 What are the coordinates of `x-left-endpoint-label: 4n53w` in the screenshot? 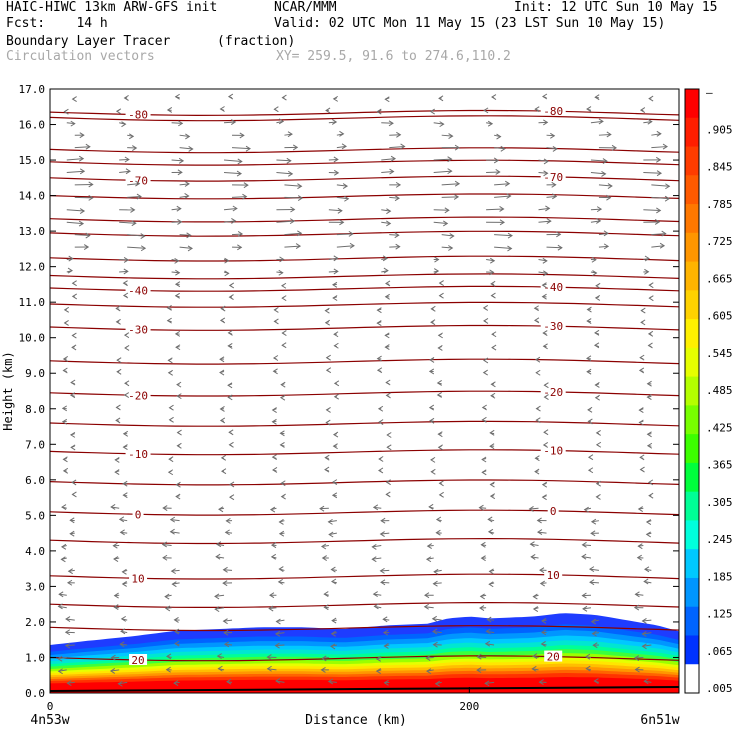 It's located at (49, 720).